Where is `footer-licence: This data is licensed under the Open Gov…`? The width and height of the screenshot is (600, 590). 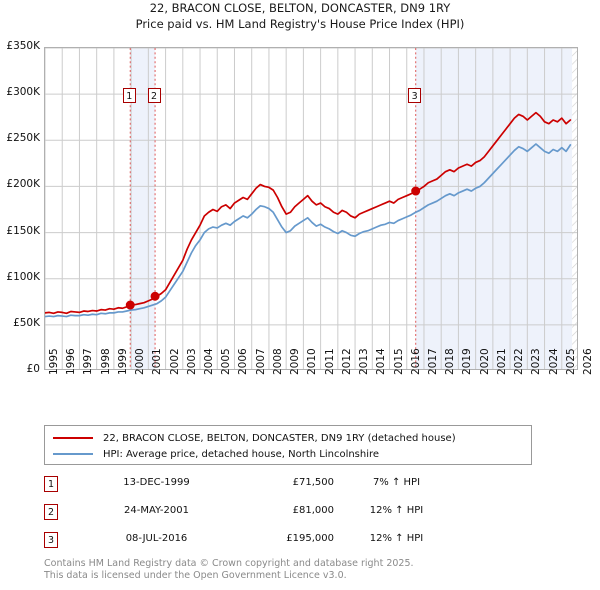
footer-licence: This data is licensed under the Open Gov… is located at coordinates (195, 575).